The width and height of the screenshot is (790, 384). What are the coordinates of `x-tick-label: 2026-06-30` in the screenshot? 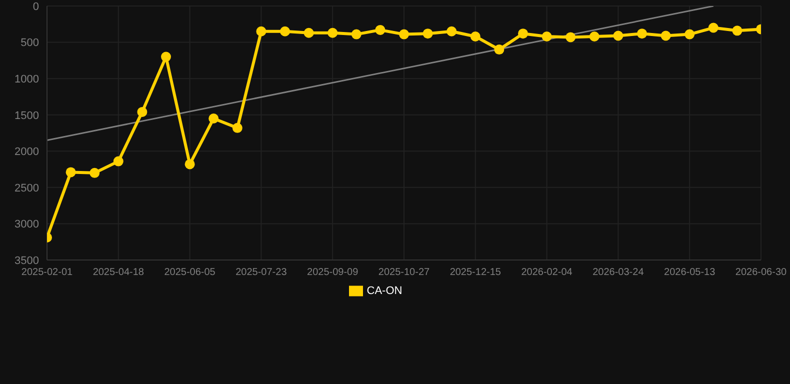 It's located at (761, 272).